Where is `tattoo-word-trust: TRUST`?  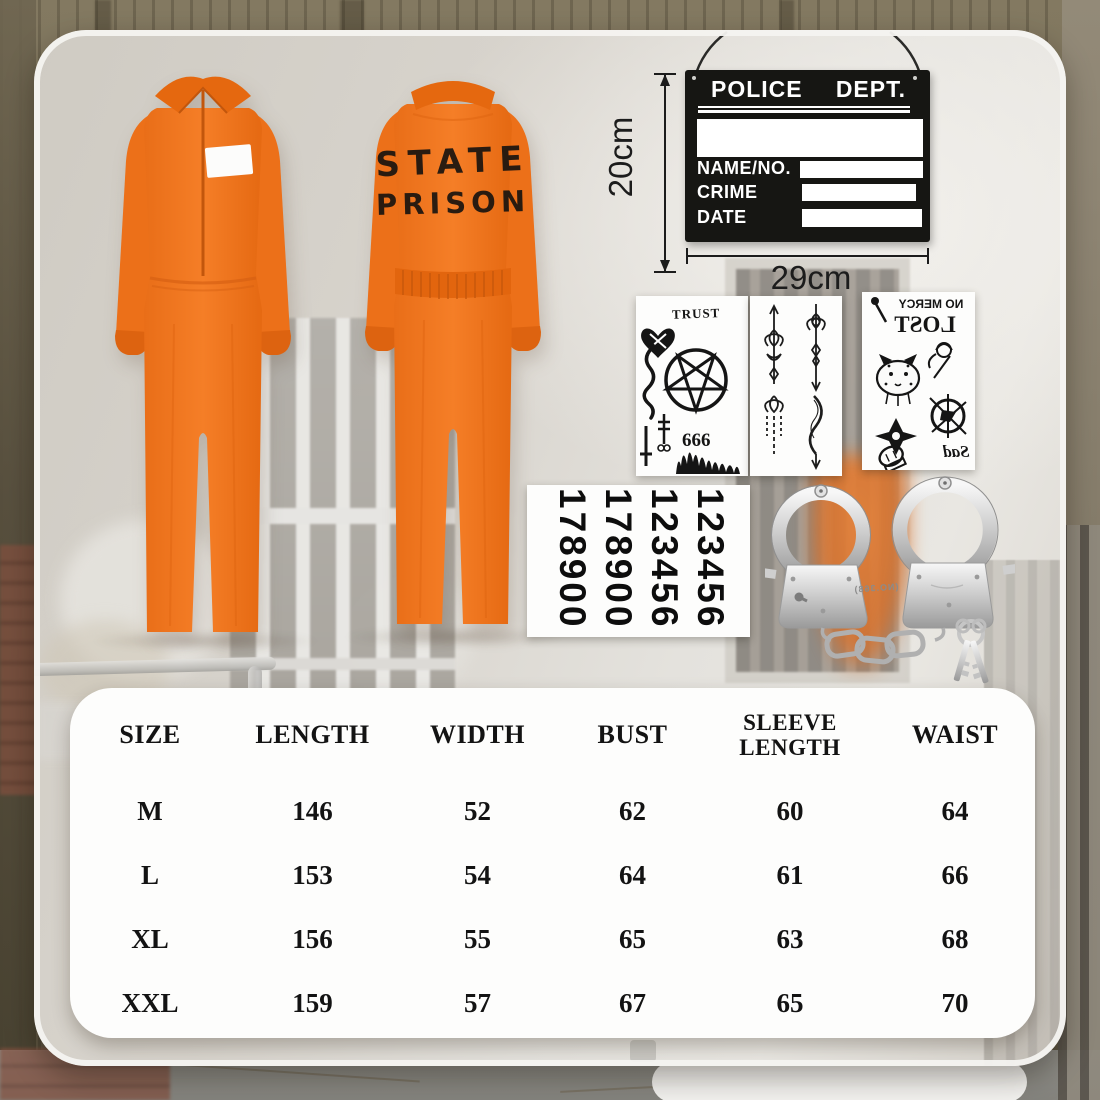
tattoo-word-trust: TRUST is located at coordinates (696, 313).